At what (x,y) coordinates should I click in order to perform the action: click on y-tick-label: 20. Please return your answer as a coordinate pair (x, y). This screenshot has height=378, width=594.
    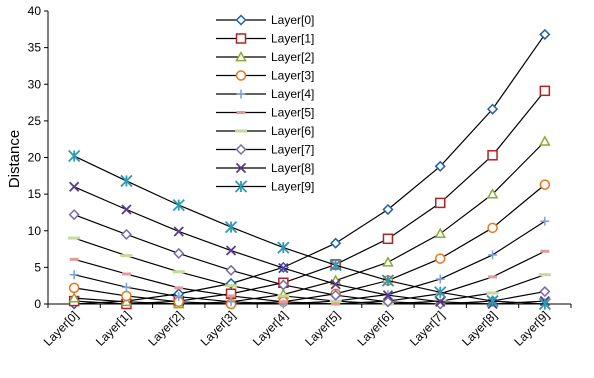
    Looking at the image, I should click on (35, 158).